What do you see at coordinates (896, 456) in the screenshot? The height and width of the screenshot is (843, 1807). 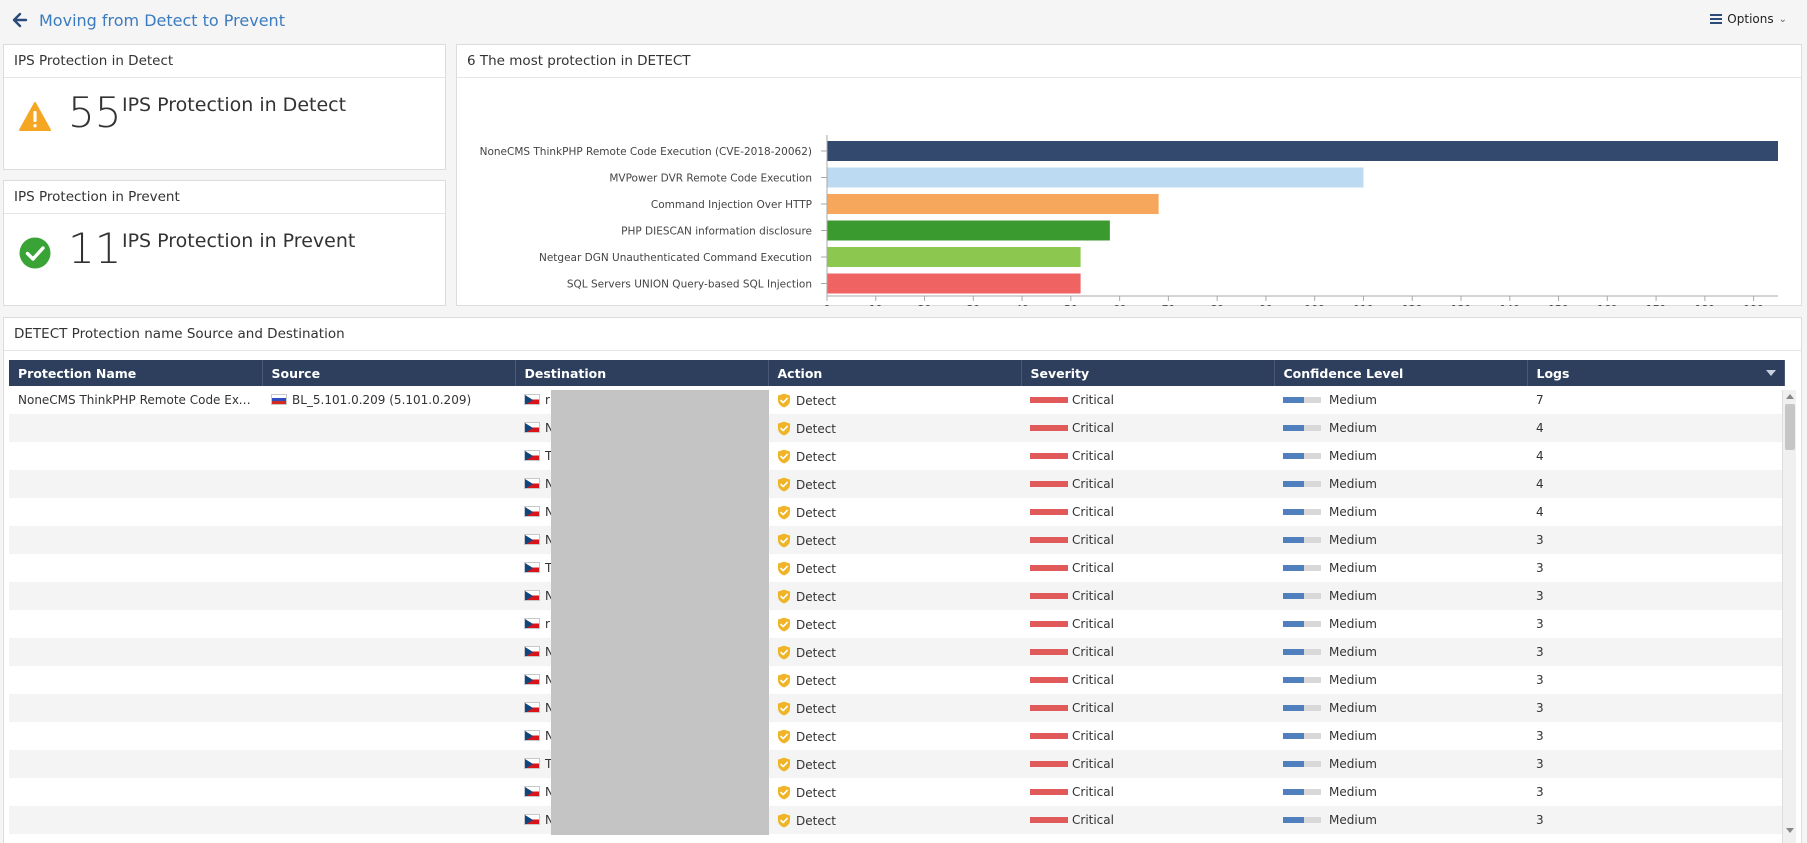 I see `table-row: T Detect Critical Medium 4` at bounding box center [896, 456].